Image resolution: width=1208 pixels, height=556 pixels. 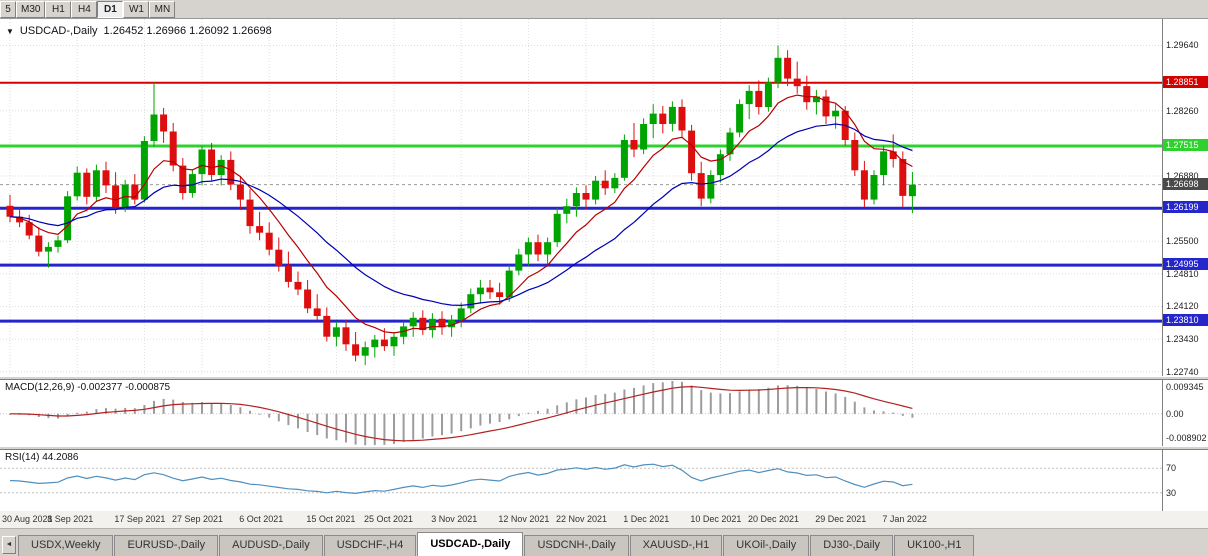 I want to click on rsi-levels, so click(x=581, y=480).